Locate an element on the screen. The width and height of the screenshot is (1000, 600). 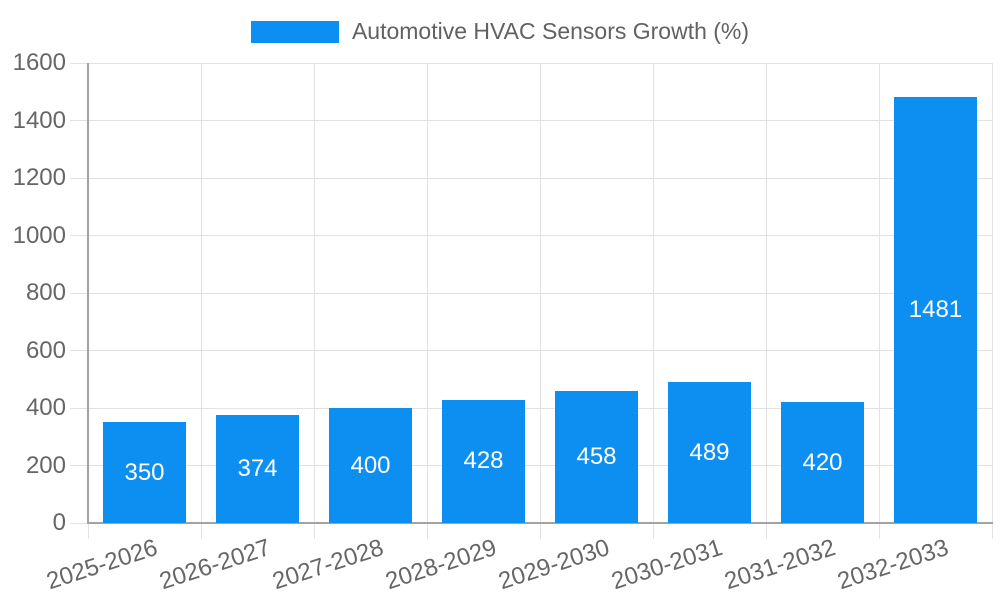
y-tick-label: 400 is located at coordinates (45, 407).